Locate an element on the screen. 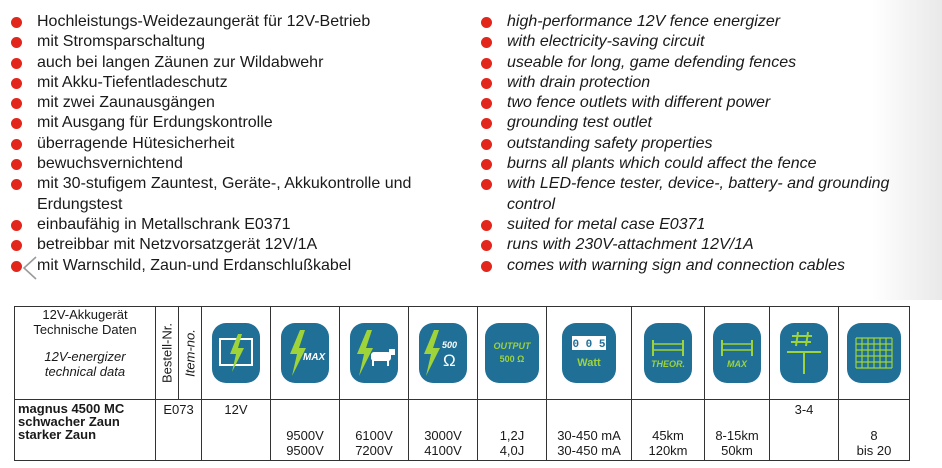 The image size is (942, 468). feature-en-item: runs with 230V-attachment 12V/1A is located at coordinates (711, 245).